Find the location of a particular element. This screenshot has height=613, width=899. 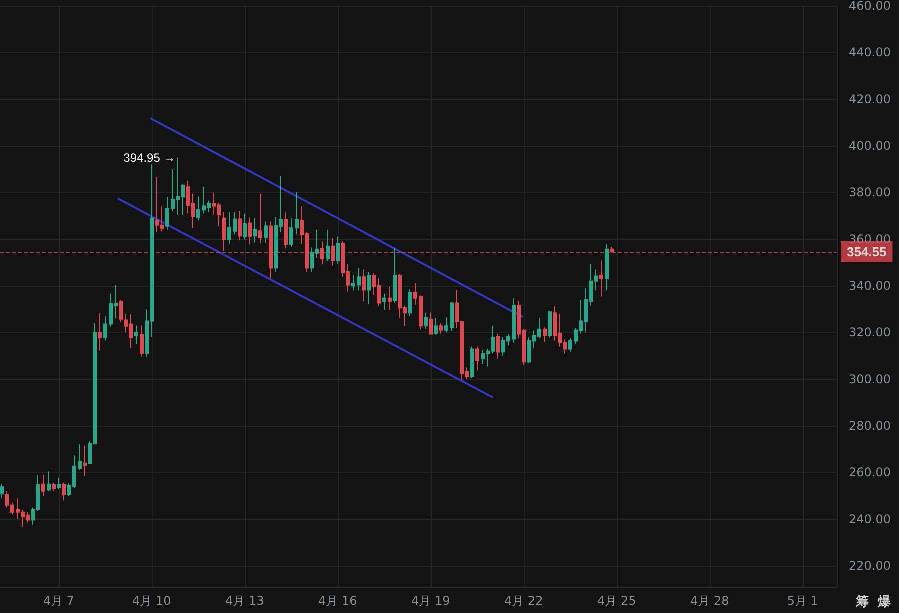

text: 爆 is located at coordinates (884, 602).